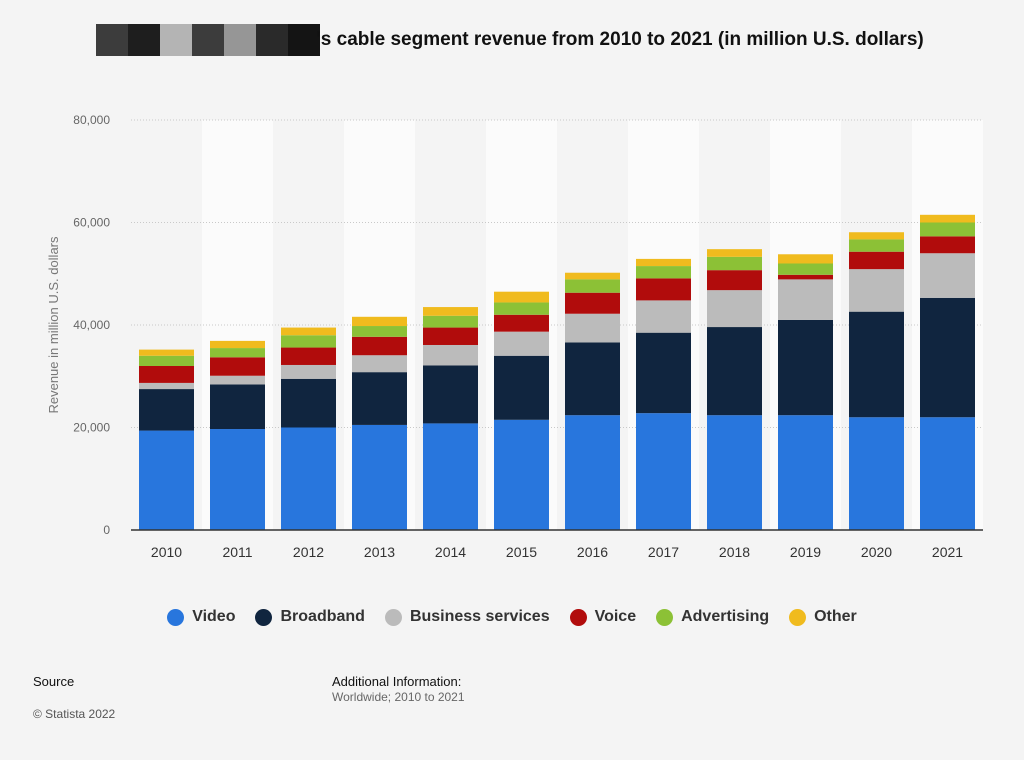 The width and height of the screenshot is (1024, 760). I want to click on legend-label: Voice, so click(615, 616).